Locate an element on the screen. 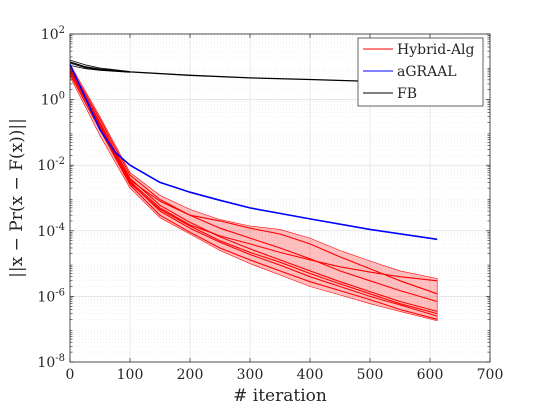  legend-label-fb: FB is located at coordinates (407, 94).